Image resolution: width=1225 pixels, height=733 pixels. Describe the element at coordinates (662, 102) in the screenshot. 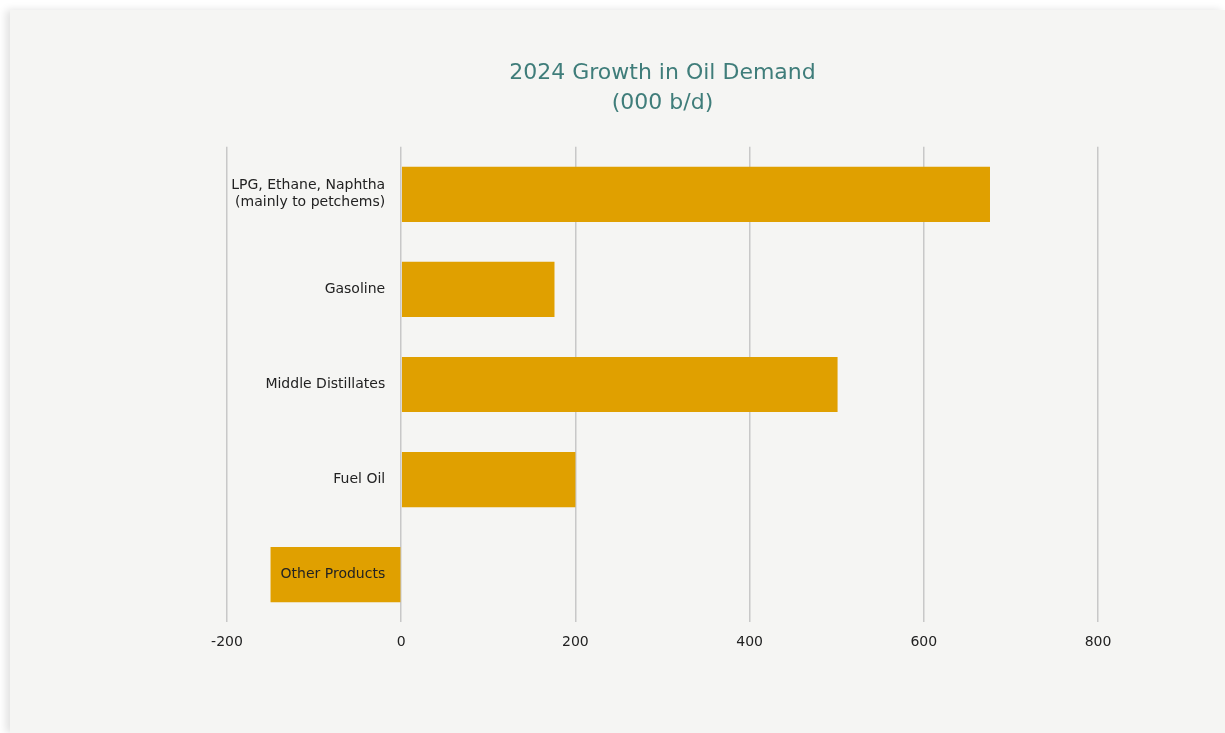

I see `chart-subtitle: (000 b/d)` at that location.